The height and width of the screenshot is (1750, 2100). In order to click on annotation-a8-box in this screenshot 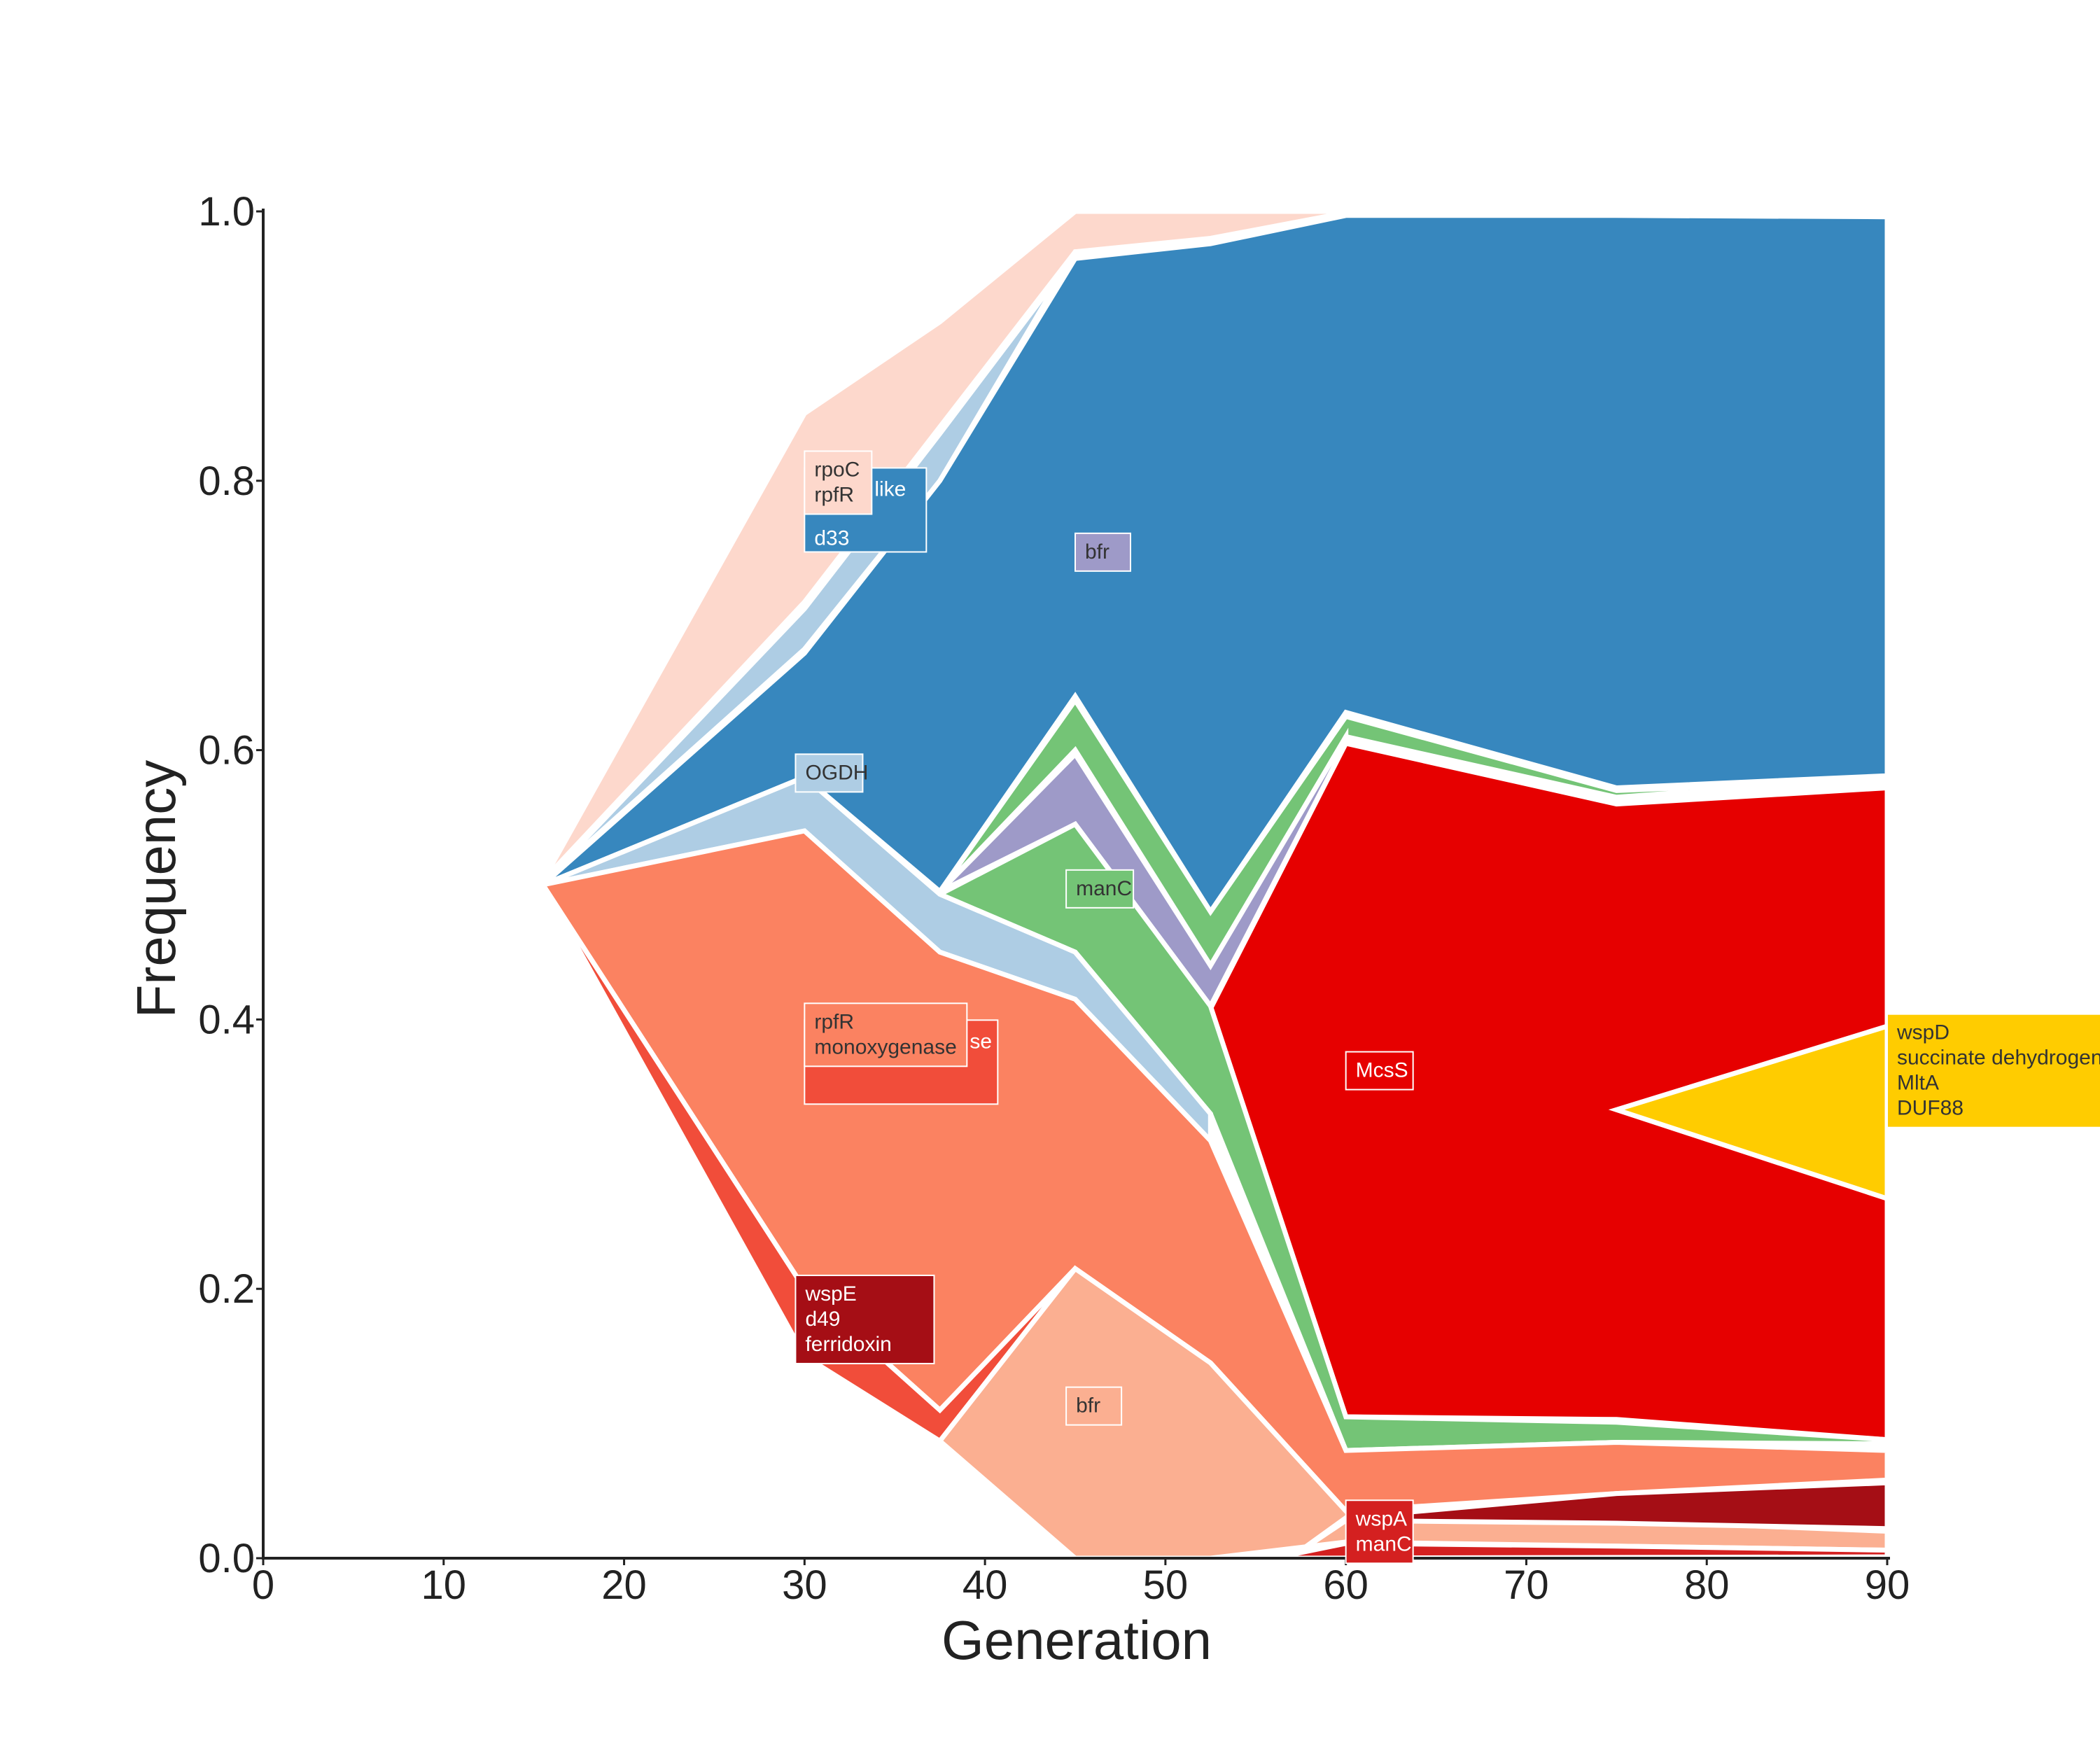, I will do `click(864, 1319)`.